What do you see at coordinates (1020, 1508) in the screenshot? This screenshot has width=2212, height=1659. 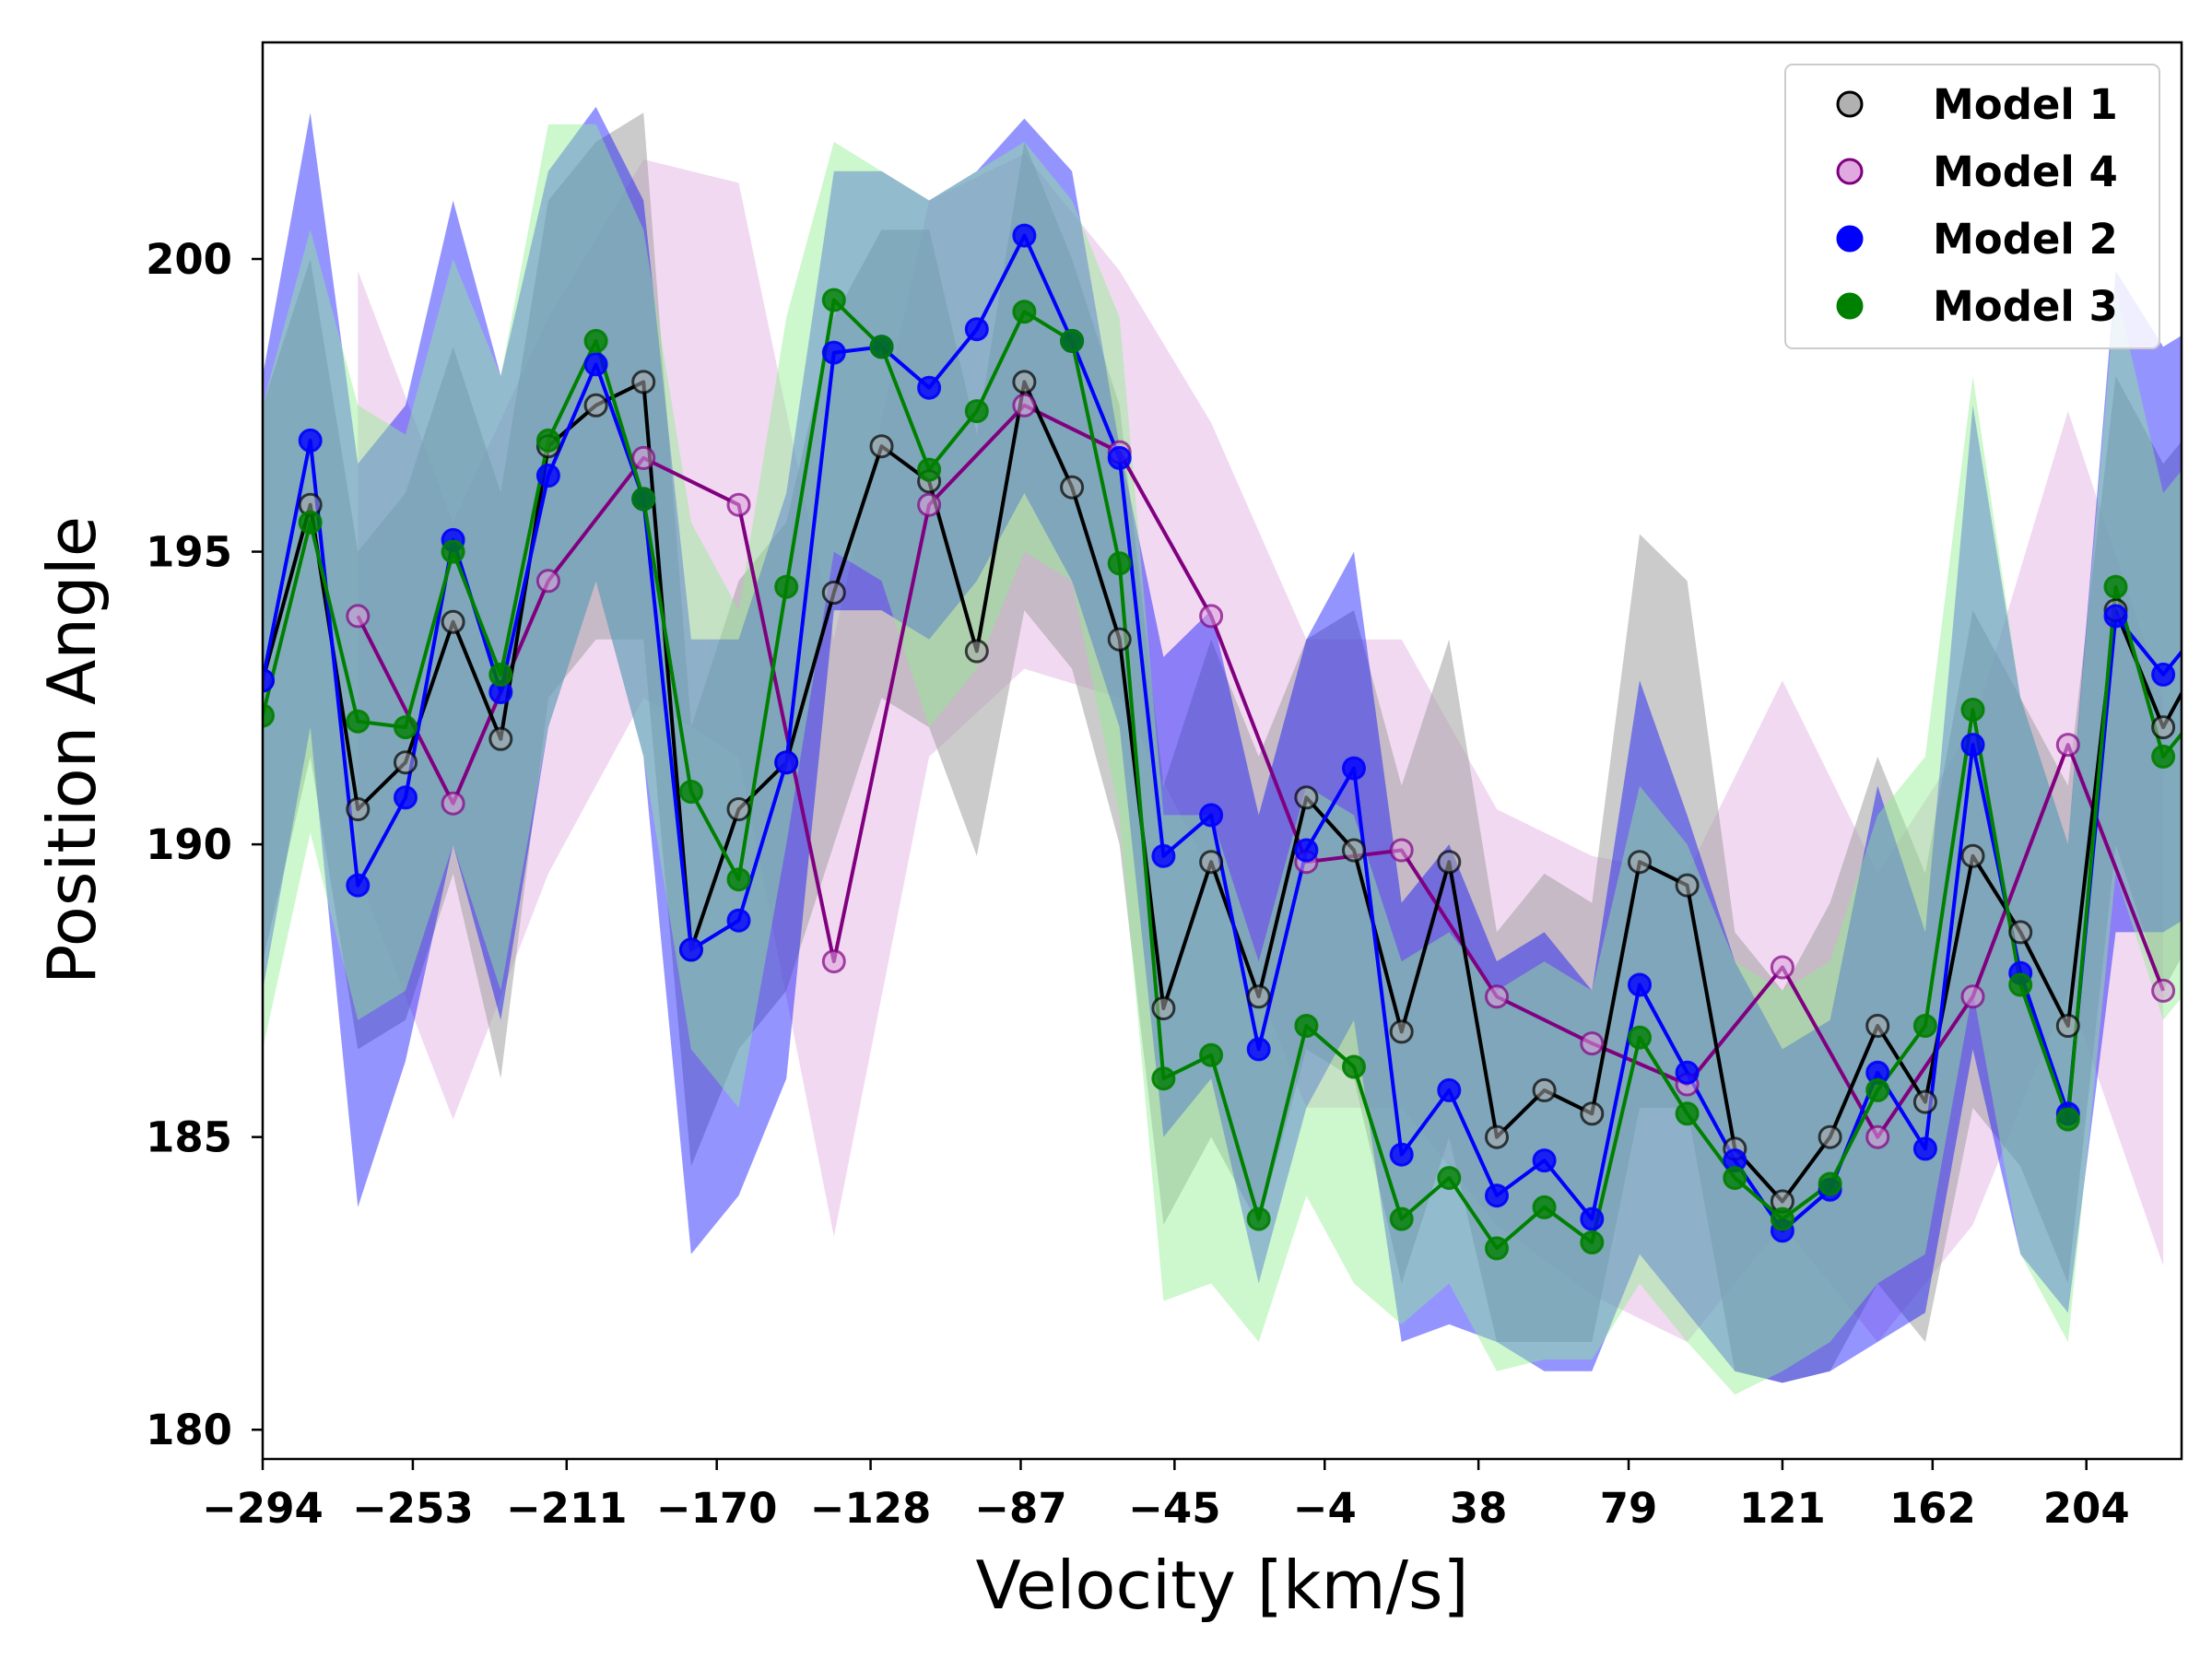 I see `x-tick-label: −87` at bounding box center [1020, 1508].